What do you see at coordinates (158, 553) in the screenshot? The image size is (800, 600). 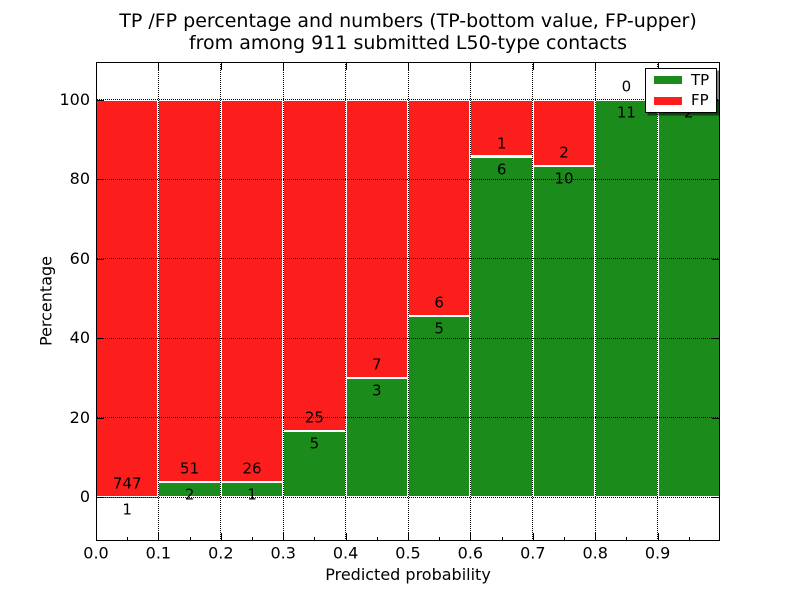 I see `x-tick-label: 0.1` at bounding box center [158, 553].